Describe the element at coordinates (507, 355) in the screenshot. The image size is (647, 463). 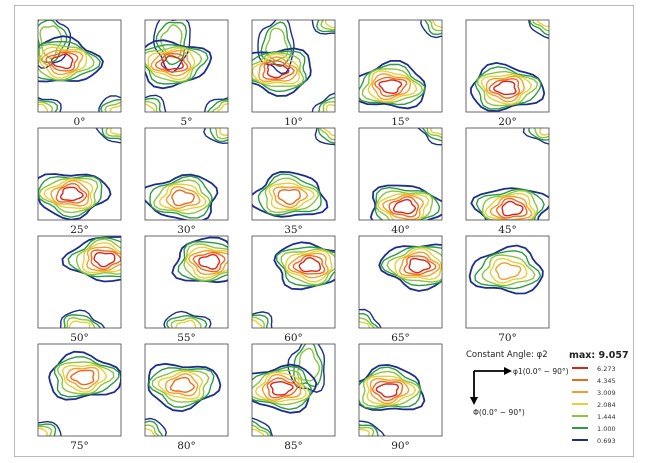
I see `constant-angle-label: Constant Angle: φ2` at that location.